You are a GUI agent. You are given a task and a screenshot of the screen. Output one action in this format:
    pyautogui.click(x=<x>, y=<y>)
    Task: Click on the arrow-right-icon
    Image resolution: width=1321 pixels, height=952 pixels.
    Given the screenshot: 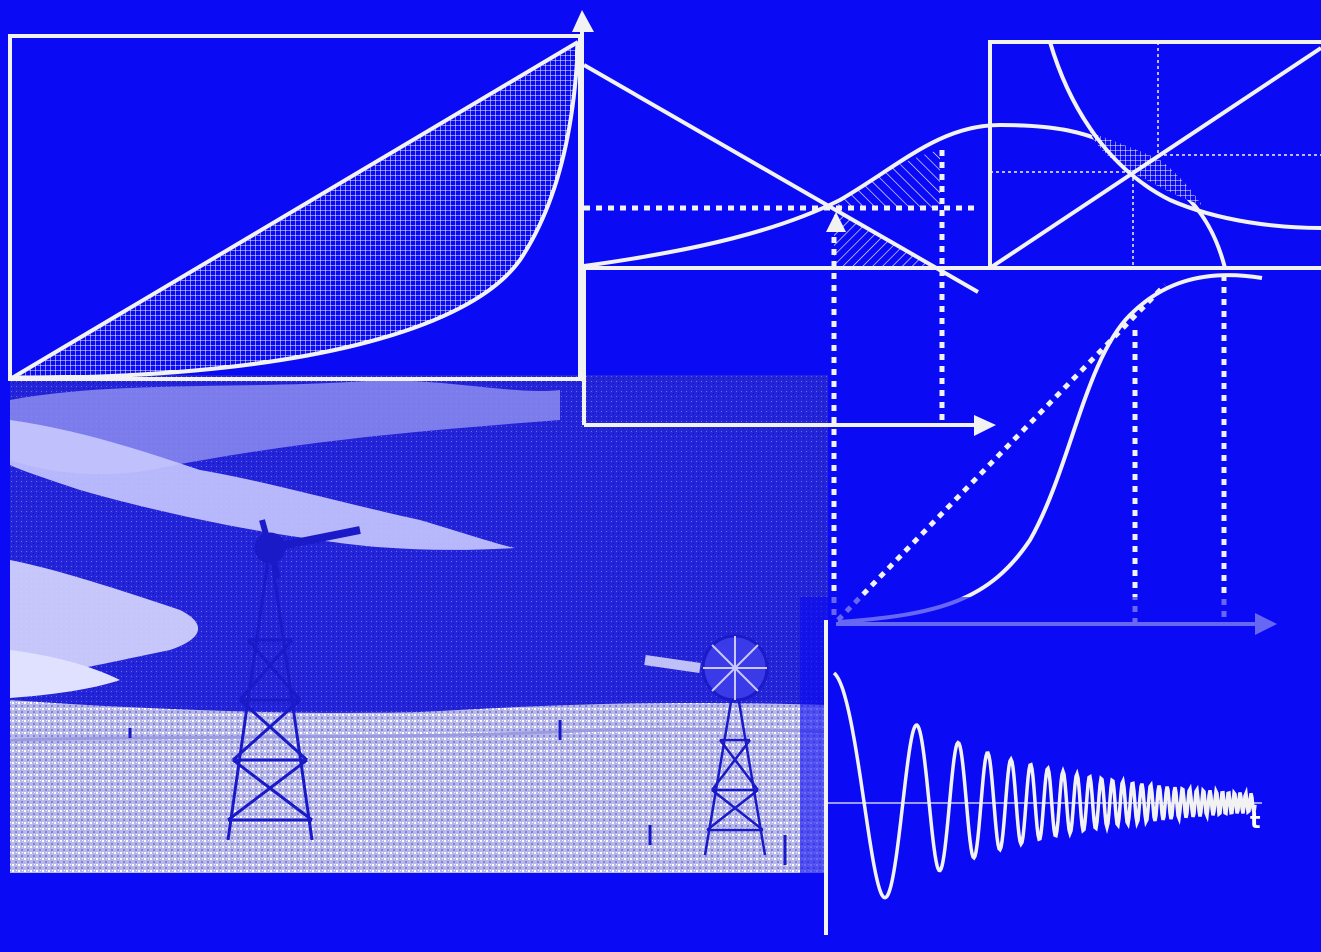 What is the action you would take?
    pyautogui.click(x=985, y=425)
    